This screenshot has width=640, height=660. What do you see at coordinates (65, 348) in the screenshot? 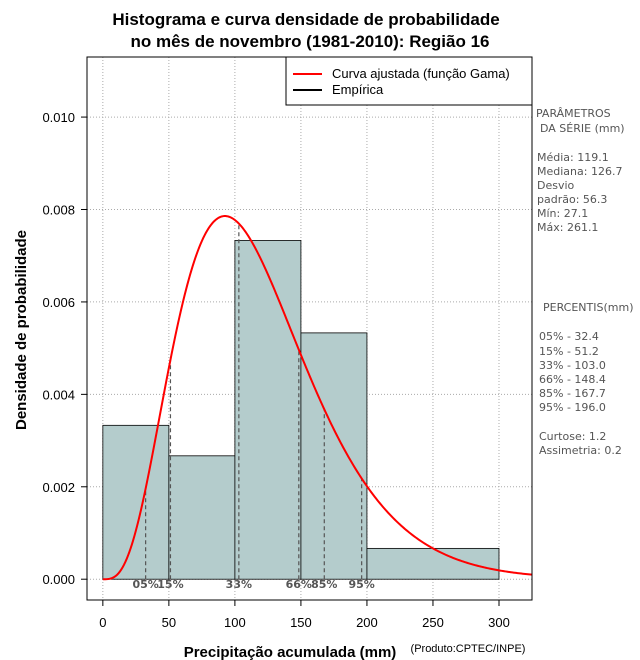
I see `y-axis: 0.000 0.002 0.004 0.006 0.008 0.010` at bounding box center [65, 348].